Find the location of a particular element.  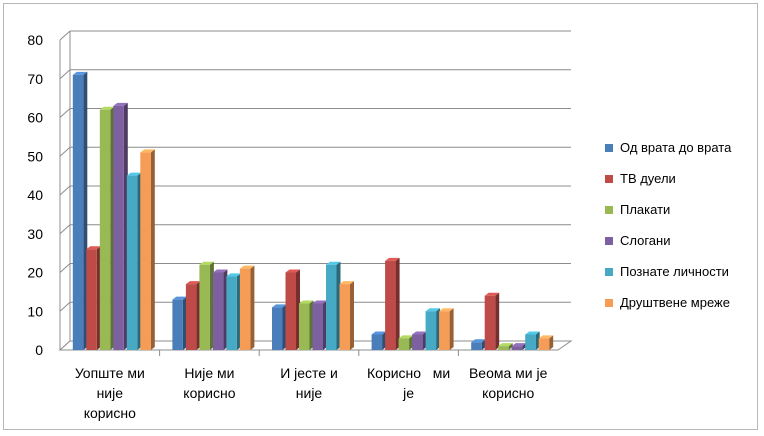

legend-label-5: Друштвене мреже is located at coordinates (675, 302).